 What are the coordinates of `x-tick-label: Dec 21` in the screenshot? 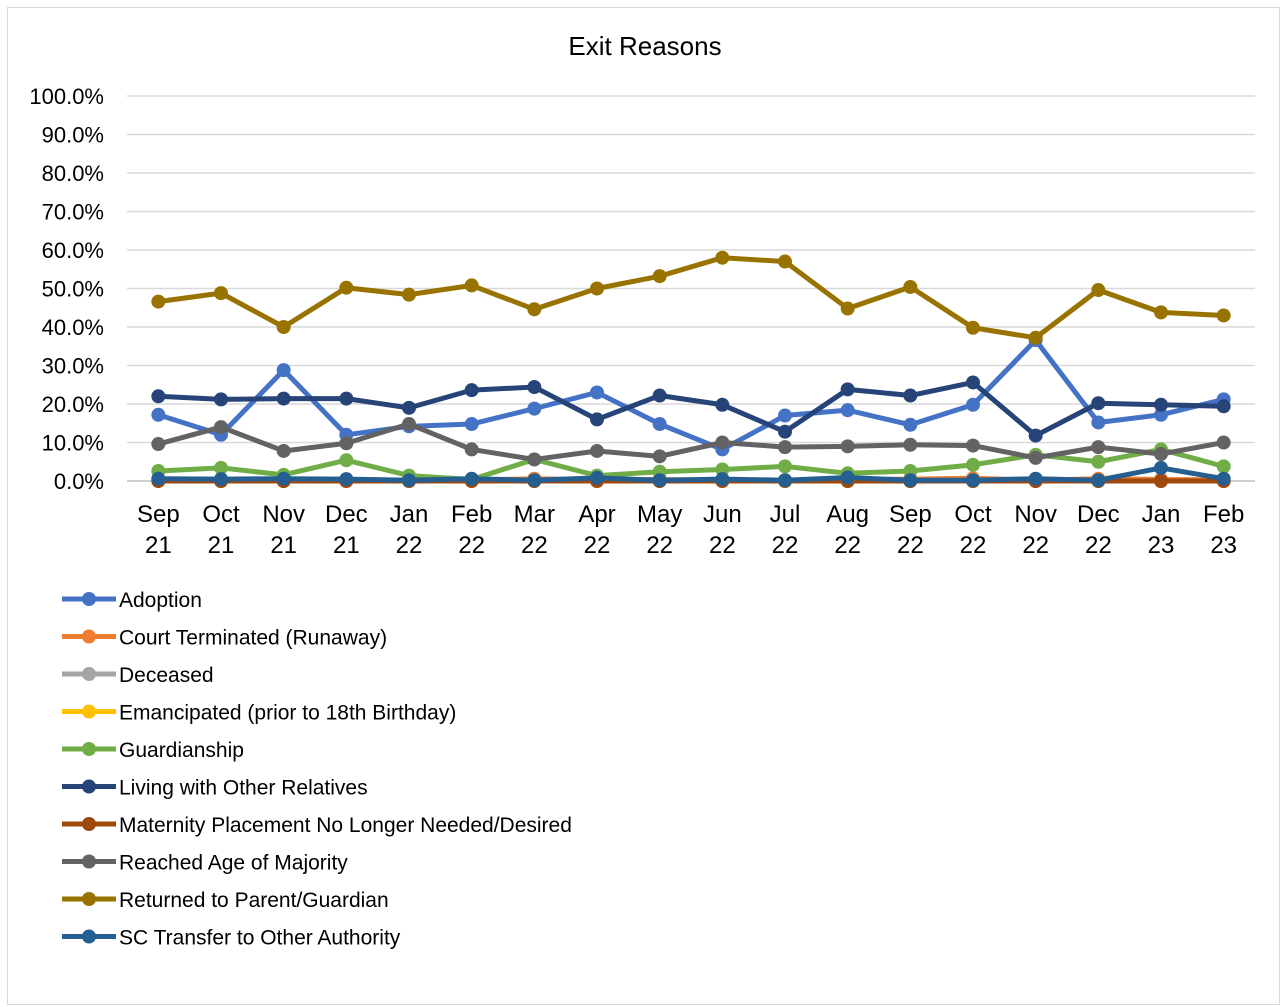 It's located at (346, 530).